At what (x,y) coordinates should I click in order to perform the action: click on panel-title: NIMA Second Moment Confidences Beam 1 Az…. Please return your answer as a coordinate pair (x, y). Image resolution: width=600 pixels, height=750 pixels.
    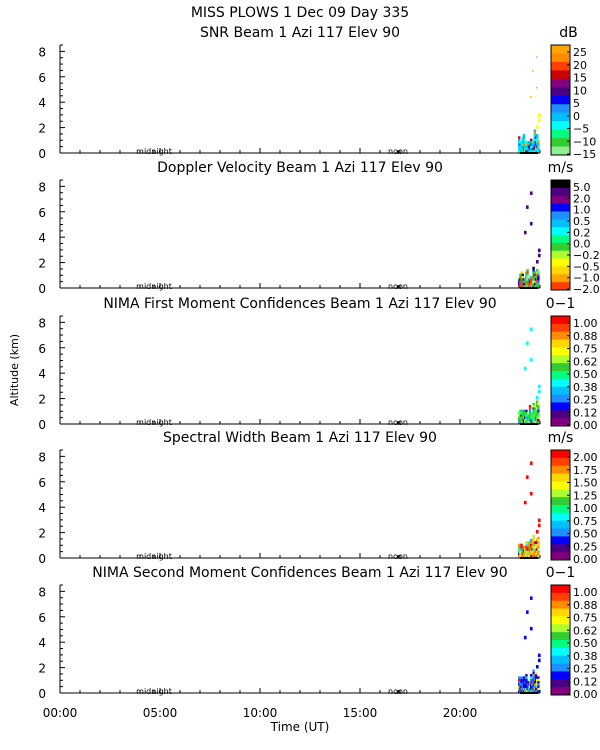
    Looking at the image, I should click on (299, 573).